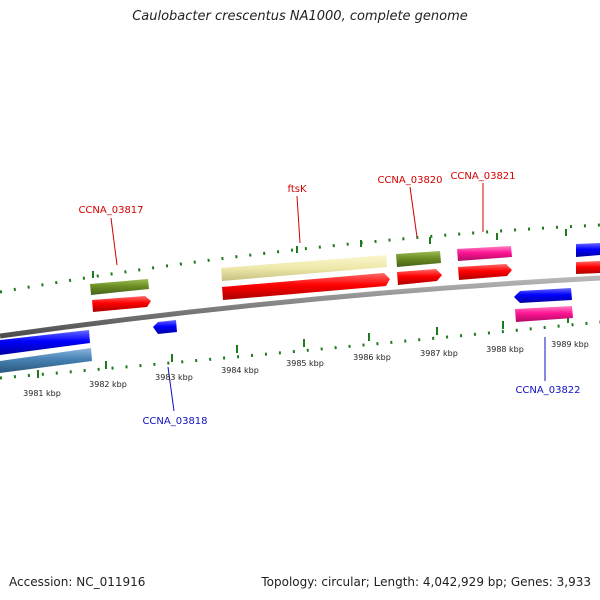  What do you see at coordinates (588, 250) in the screenshot?
I see `gene-feature-edge-blue` at bounding box center [588, 250].